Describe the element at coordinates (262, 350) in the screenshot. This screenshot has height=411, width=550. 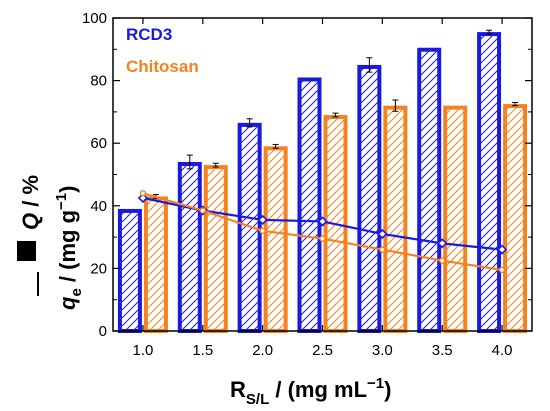
I see `x-tick-label: 2.0` at that location.